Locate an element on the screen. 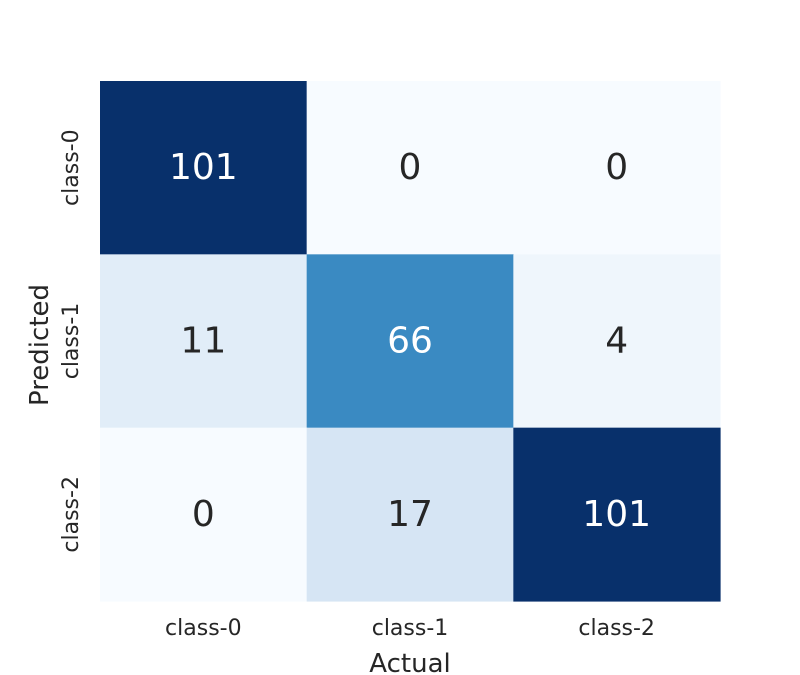  x-tick-label-1: class-1 is located at coordinates (410, 628).